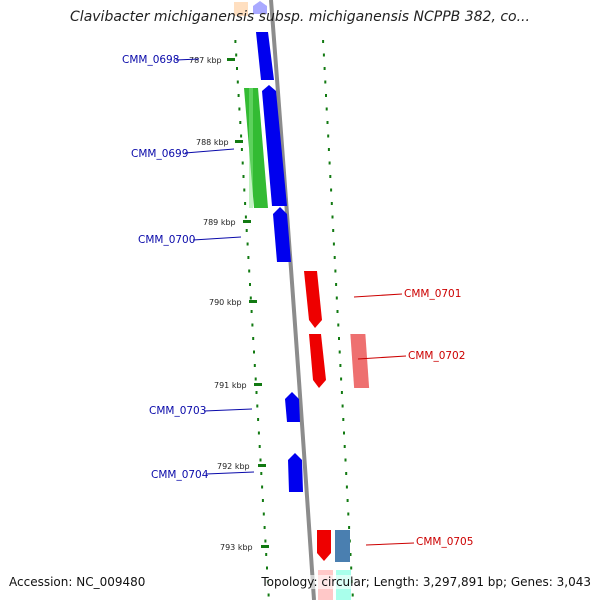  I want to click on gene-top-blue-faded, so click(260, 7).